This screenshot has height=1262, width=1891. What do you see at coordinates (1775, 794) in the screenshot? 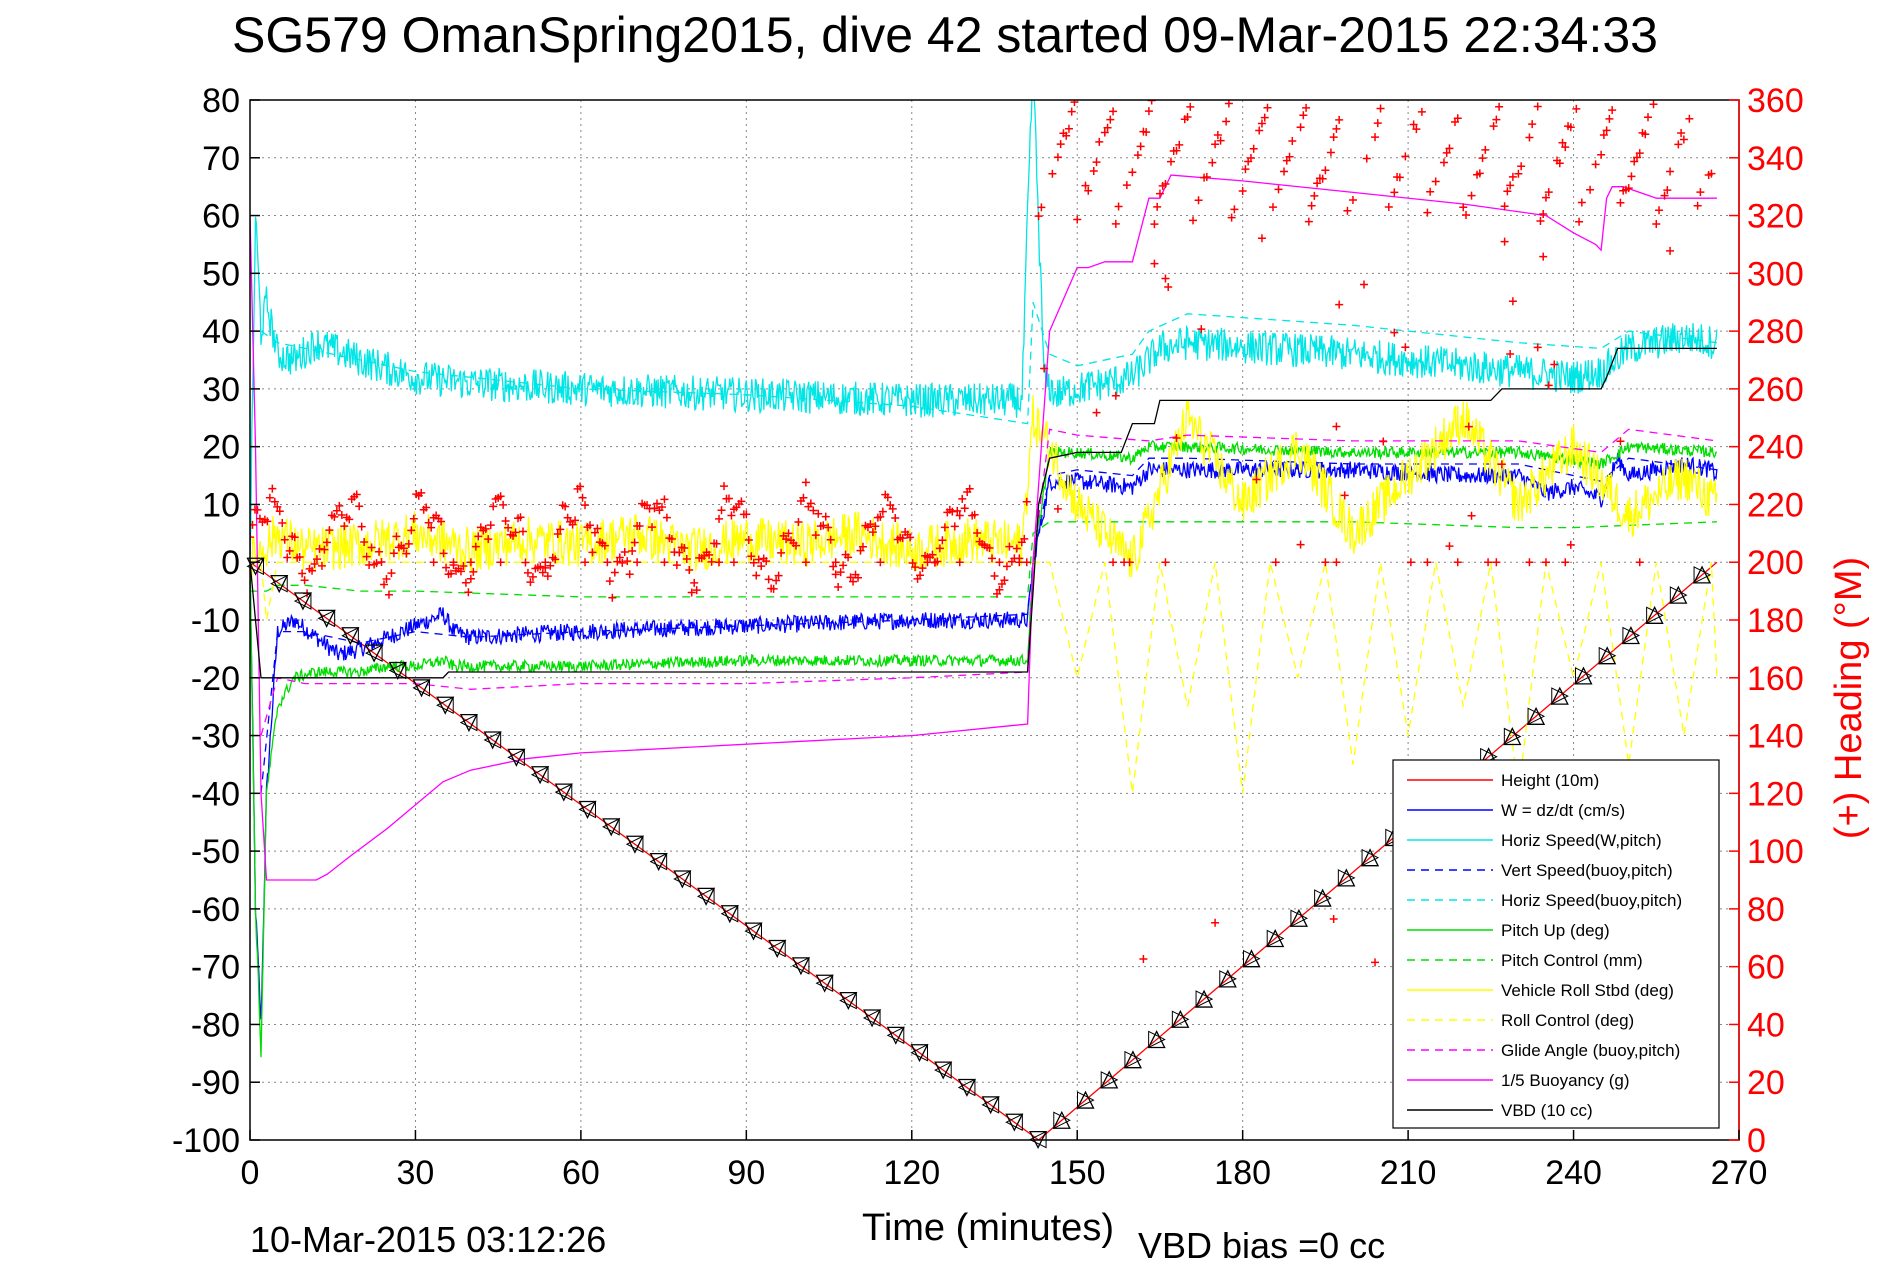
I see `yr-tick-label-12: 120` at bounding box center [1775, 794].